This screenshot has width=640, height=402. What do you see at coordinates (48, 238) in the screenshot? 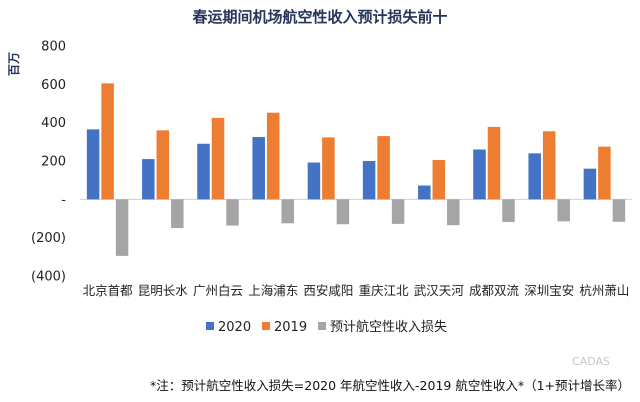
I see `y-tick-label: (200)` at bounding box center [48, 238].